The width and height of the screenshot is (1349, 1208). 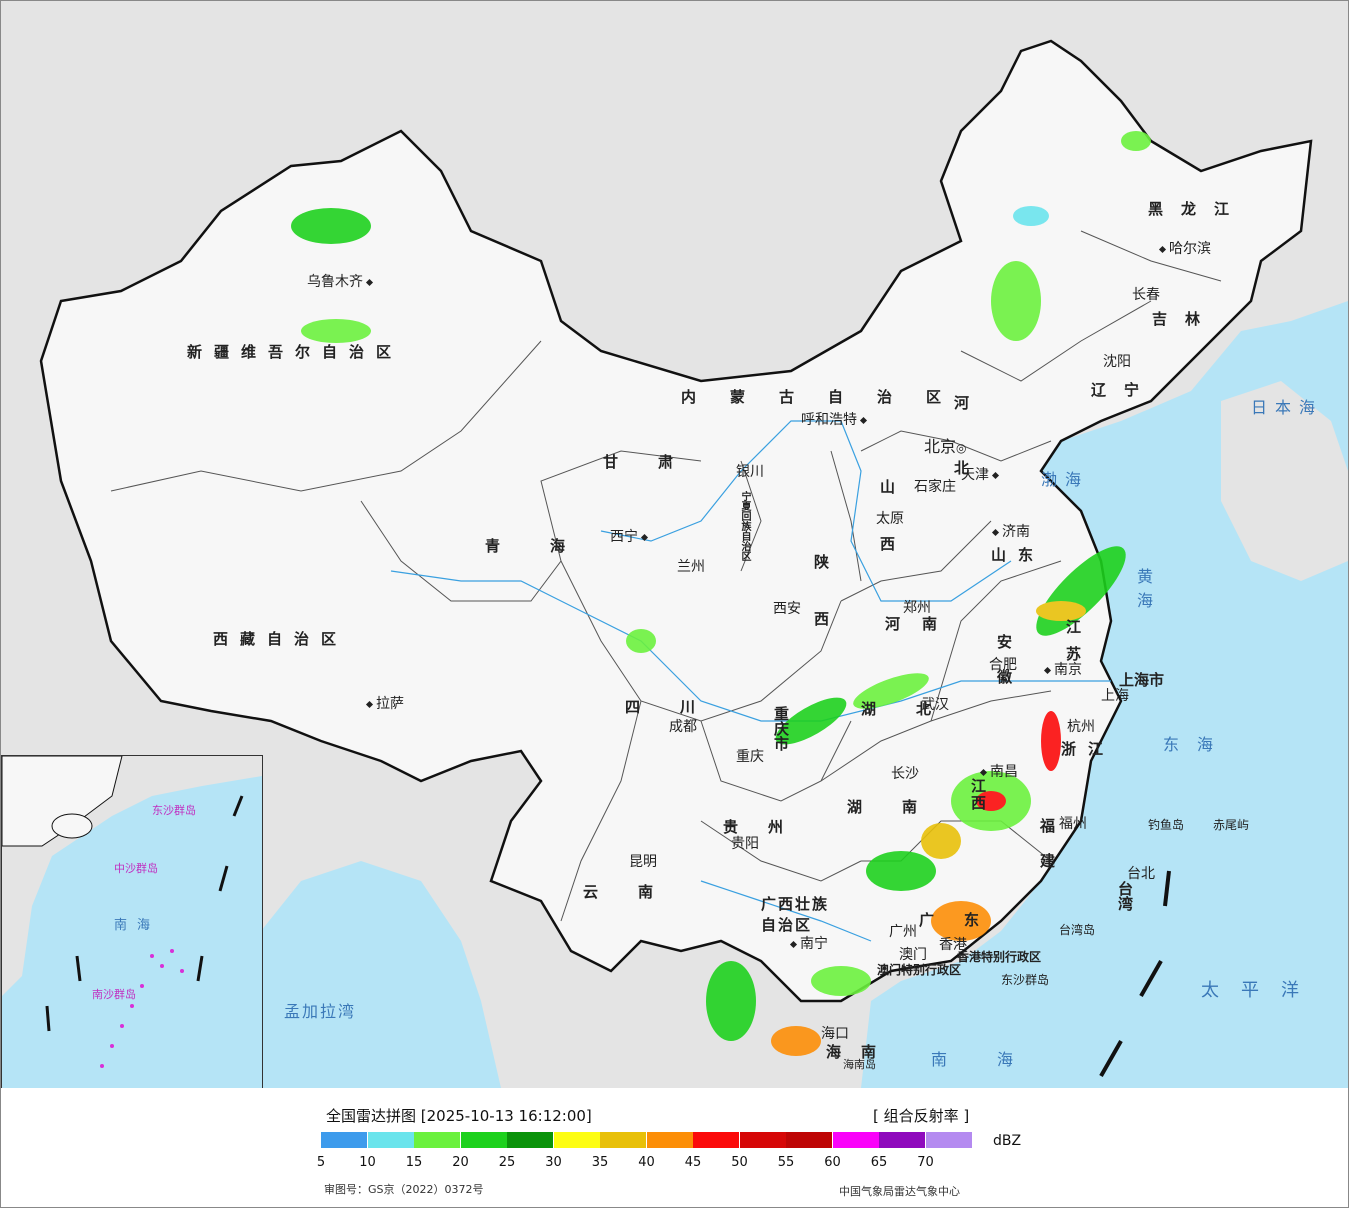 What do you see at coordinates (174, 810) in the screenshot?
I see `inset-dongsha: 东沙群岛` at bounding box center [174, 810].